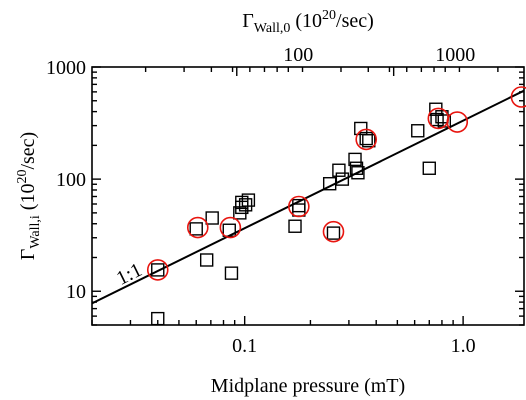 Image resolution: width=526 pixels, height=400 pixels. I want to click on x-axis-title: Midplane pressure (mT), so click(308, 386).